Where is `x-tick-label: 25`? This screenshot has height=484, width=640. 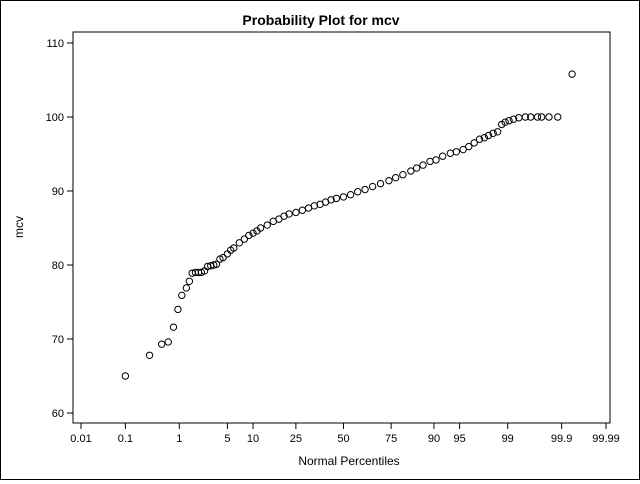 x-tick-label: 25 is located at coordinates (296, 439).